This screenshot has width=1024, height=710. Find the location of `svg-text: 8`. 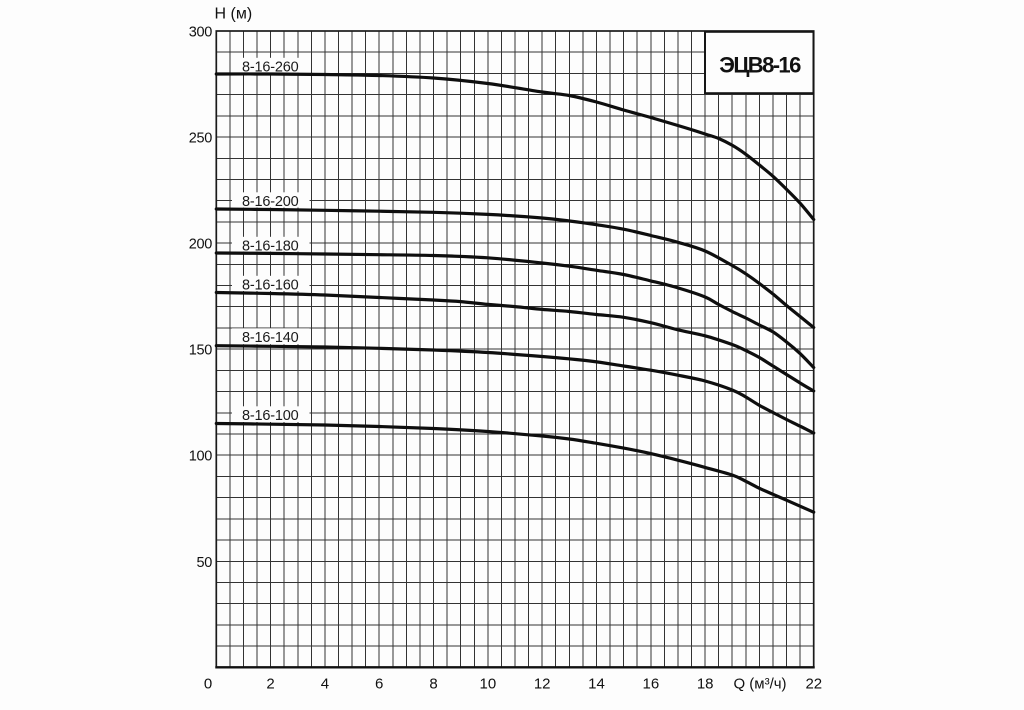

svg-text: 8 is located at coordinates (433, 684).